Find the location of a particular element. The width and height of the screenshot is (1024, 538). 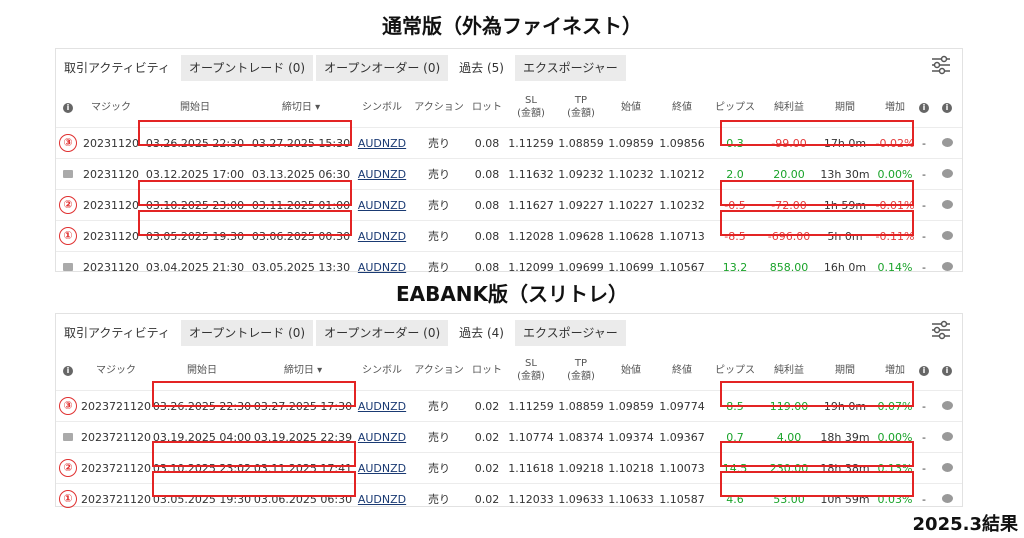

cell-open: 1.09859 is located at coordinates (631, 143).